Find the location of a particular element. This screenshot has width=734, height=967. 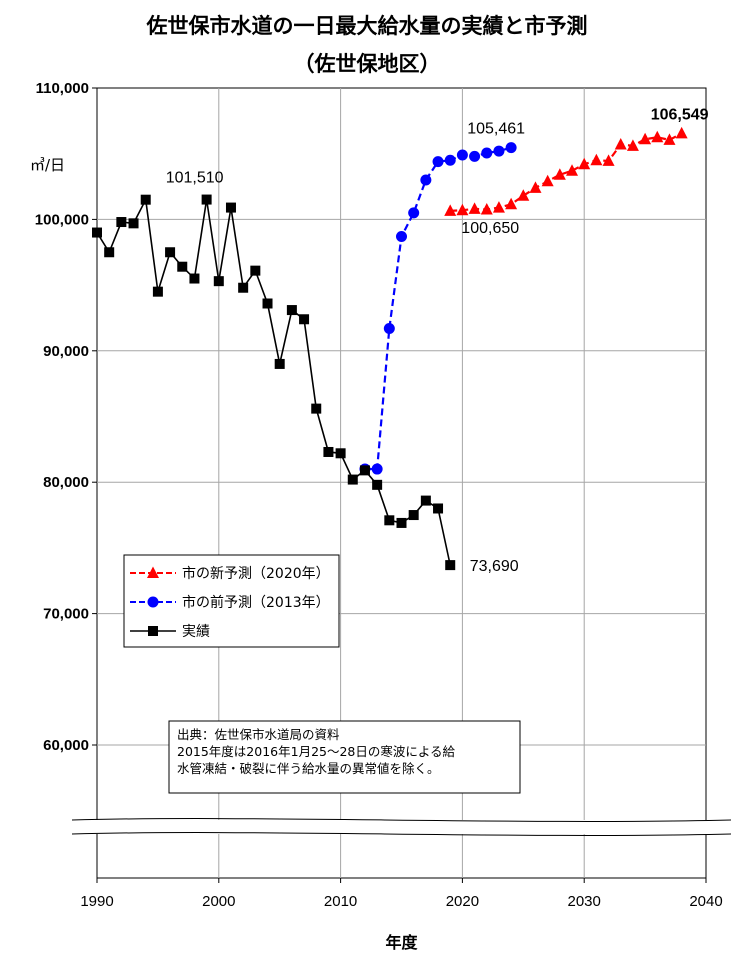

chart-subtitle: （佐世保地区） is located at coordinates (367, 64).